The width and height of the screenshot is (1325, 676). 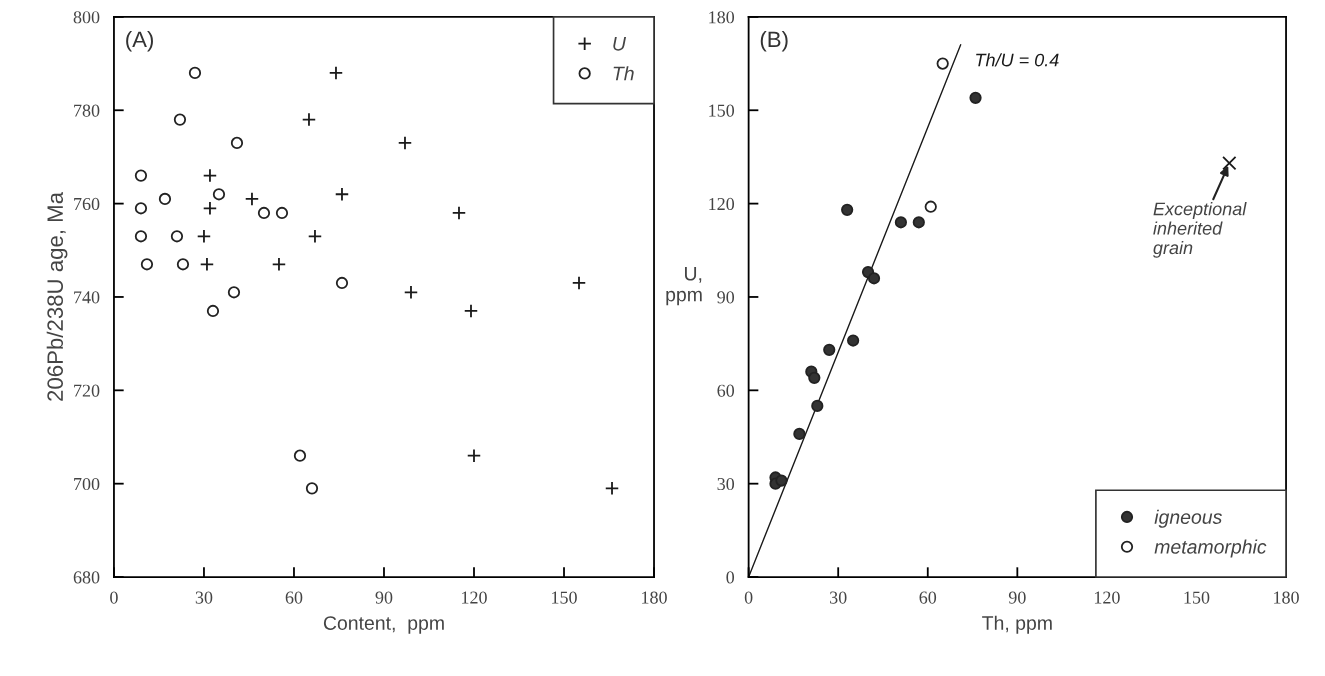 I want to click on x-axis-title: Content, ppm, so click(x=383, y=625).